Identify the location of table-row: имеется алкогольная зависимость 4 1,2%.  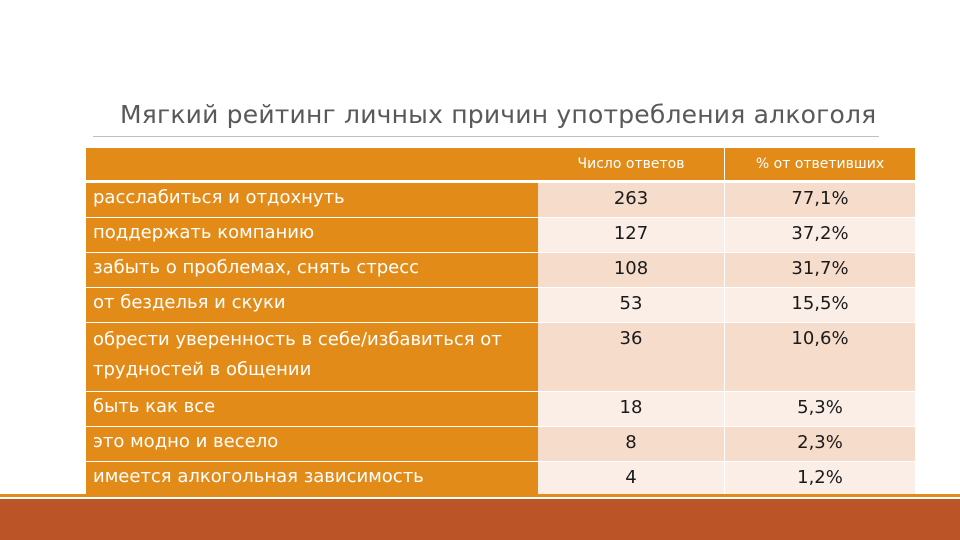
(500, 479).